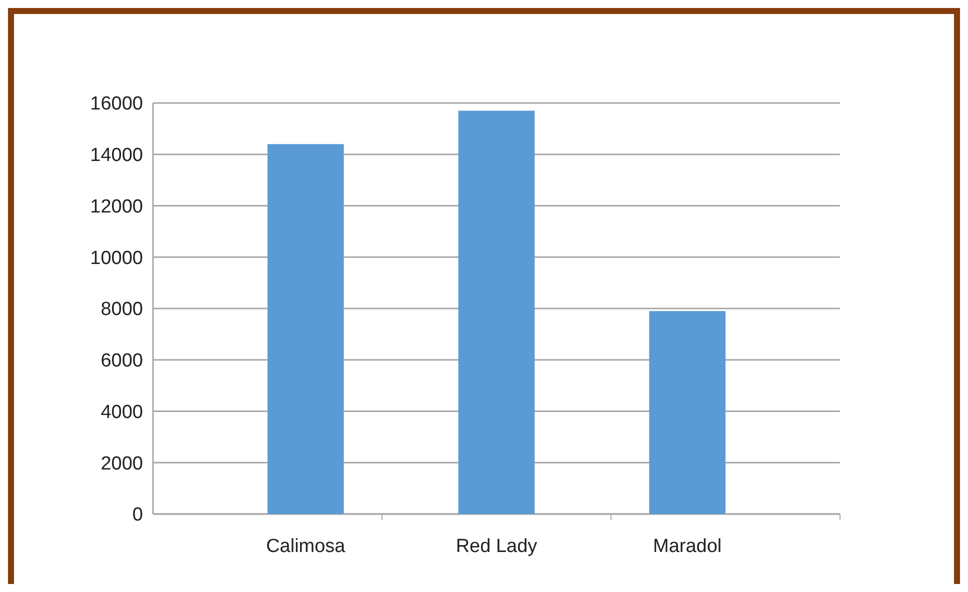 The width and height of the screenshot is (968, 592). Describe the element at coordinates (116, 258) in the screenshot. I see `y-tick-label: 10000` at that location.